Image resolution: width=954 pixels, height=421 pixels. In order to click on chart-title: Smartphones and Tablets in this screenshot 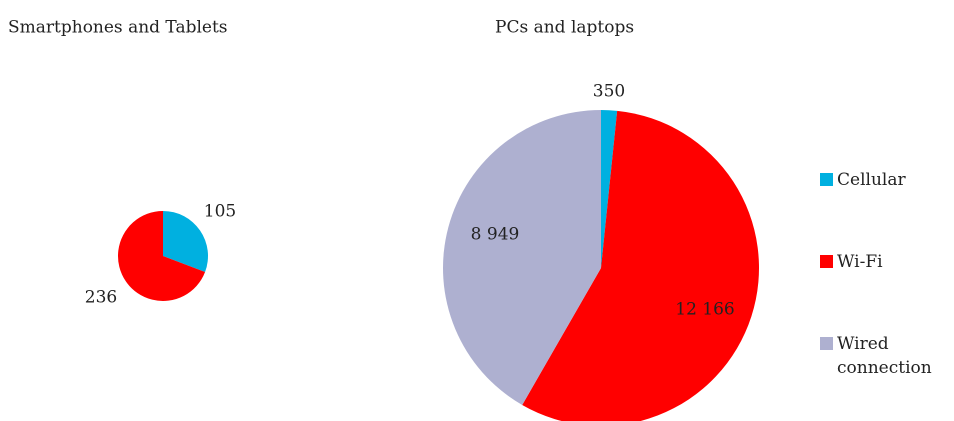, I will do `click(118, 28)`.